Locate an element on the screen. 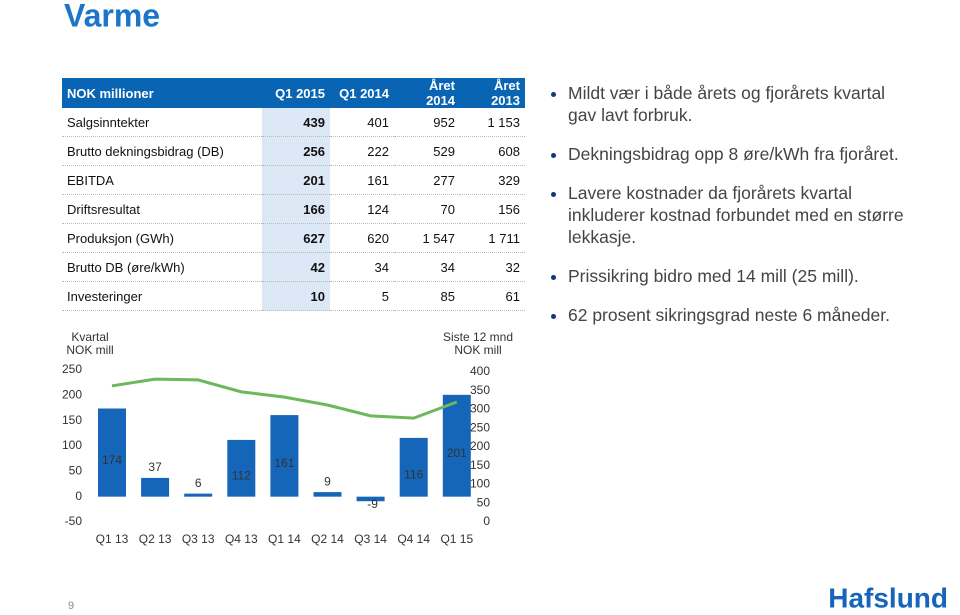 This screenshot has height=615, width=960. y2-axis-label: Siste 12 mnd is located at coordinates (478, 337).